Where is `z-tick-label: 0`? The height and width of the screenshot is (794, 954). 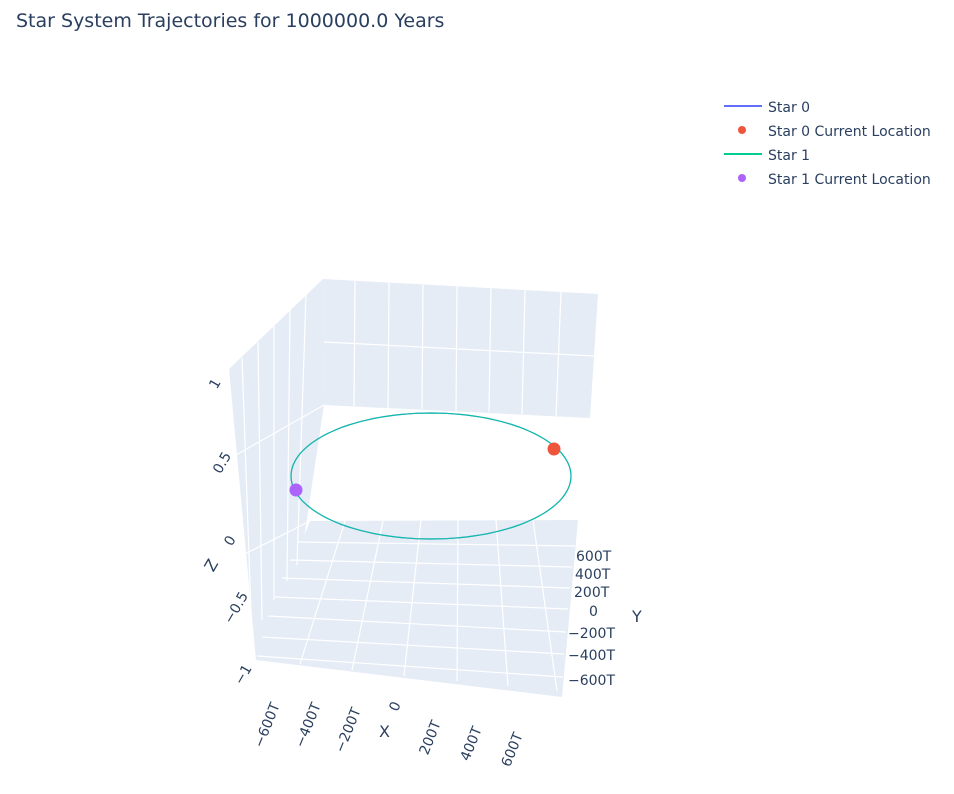 z-tick-label: 0 is located at coordinates (230, 541).